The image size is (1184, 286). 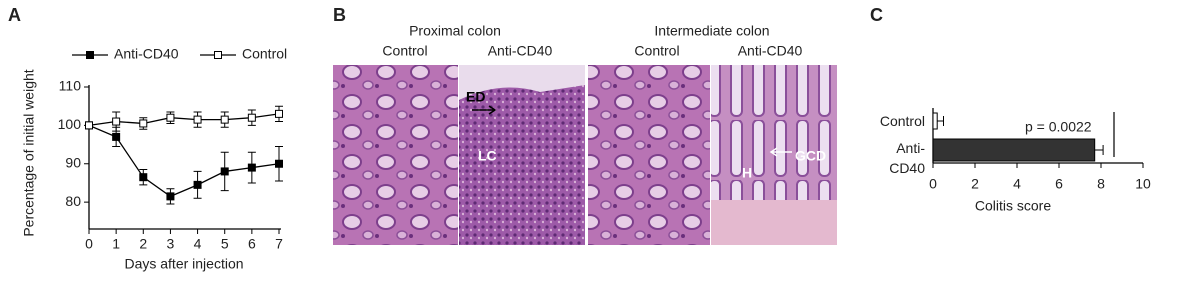 I want to click on legend-label: Control, so click(x=264, y=54).